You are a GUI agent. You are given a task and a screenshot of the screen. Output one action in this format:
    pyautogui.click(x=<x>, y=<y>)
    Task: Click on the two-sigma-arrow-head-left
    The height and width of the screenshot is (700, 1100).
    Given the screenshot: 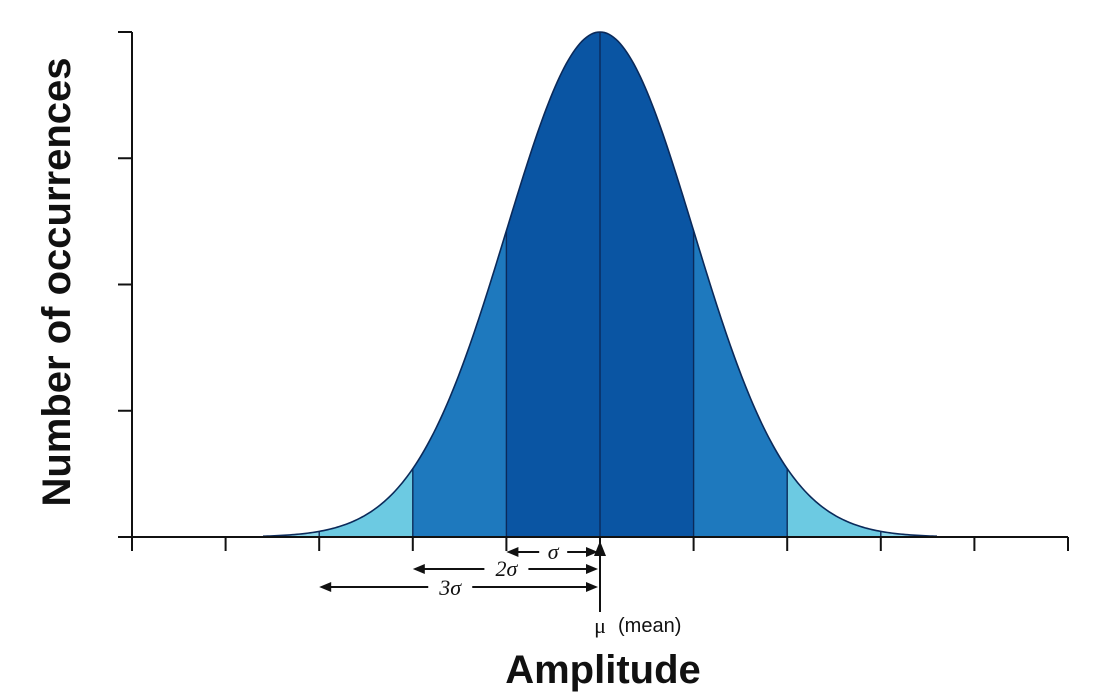 What is the action you would take?
    pyautogui.click(x=418, y=569)
    